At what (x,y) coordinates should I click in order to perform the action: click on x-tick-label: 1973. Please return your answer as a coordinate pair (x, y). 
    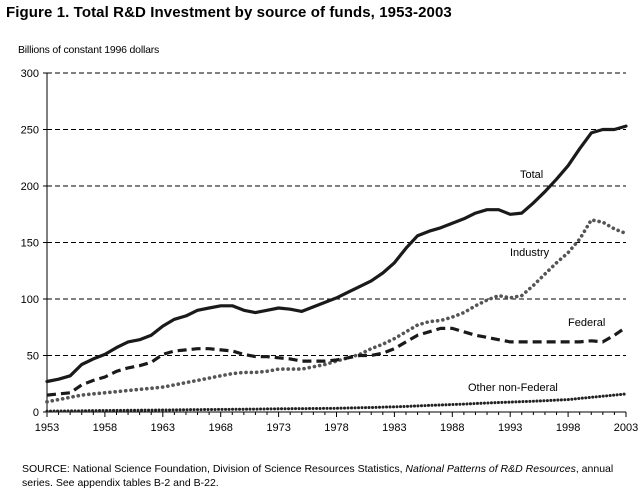
    Looking at the image, I should click on (278, 428).